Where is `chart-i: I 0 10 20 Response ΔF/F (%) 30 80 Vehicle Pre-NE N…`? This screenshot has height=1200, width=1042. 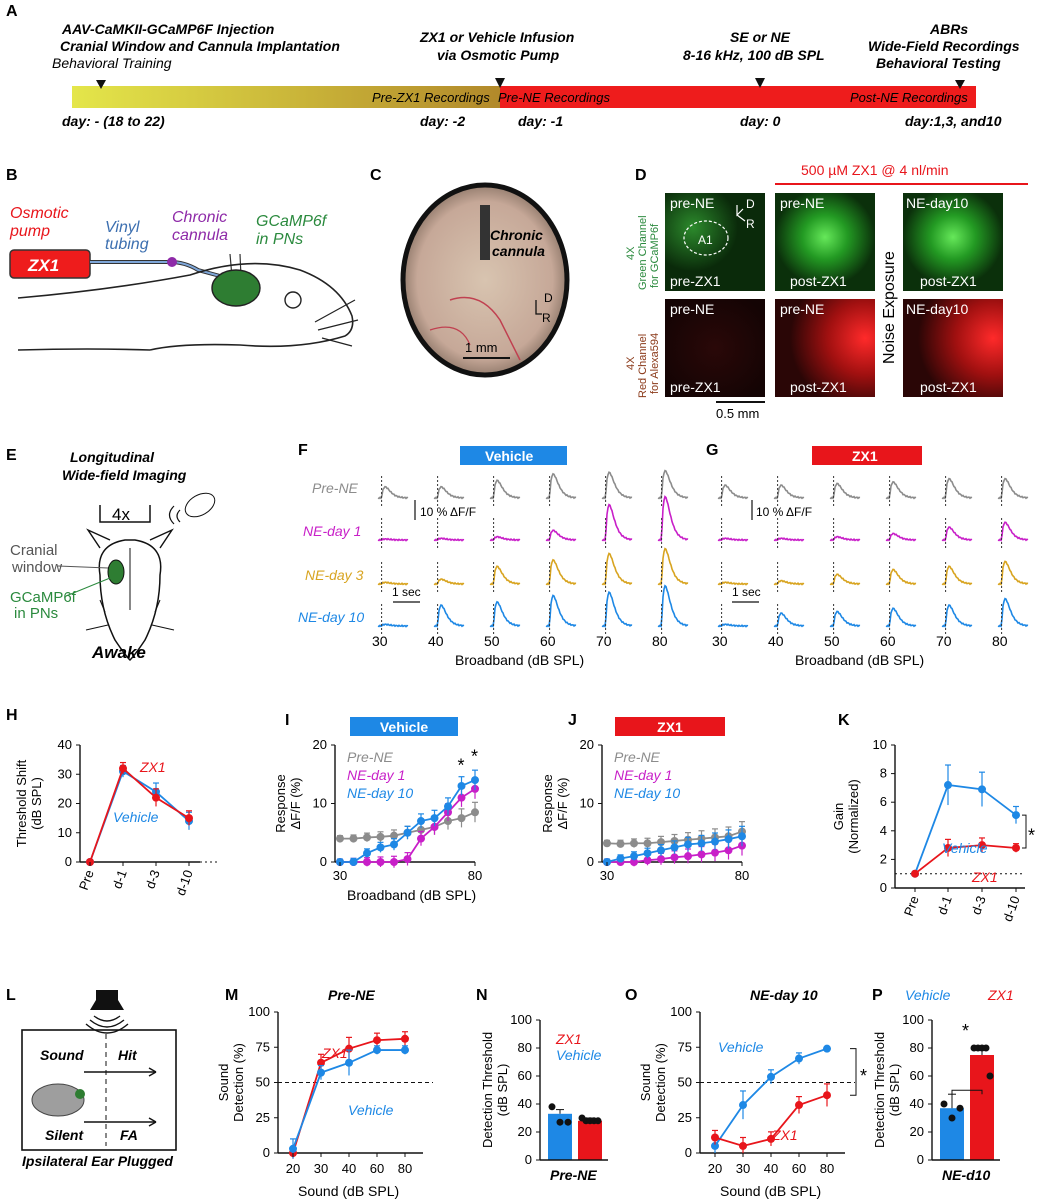 chart-i: I 0 10 20 Response ΔF/F (%) 30 80 Vehicle Pre-NE N… is located at coordinates (377, 807).